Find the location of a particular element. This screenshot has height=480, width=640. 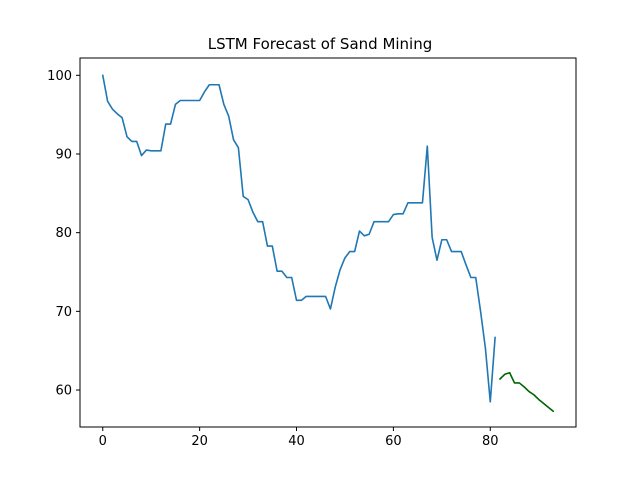

y-tick-label: 80 is located at coordinates (63, 233).